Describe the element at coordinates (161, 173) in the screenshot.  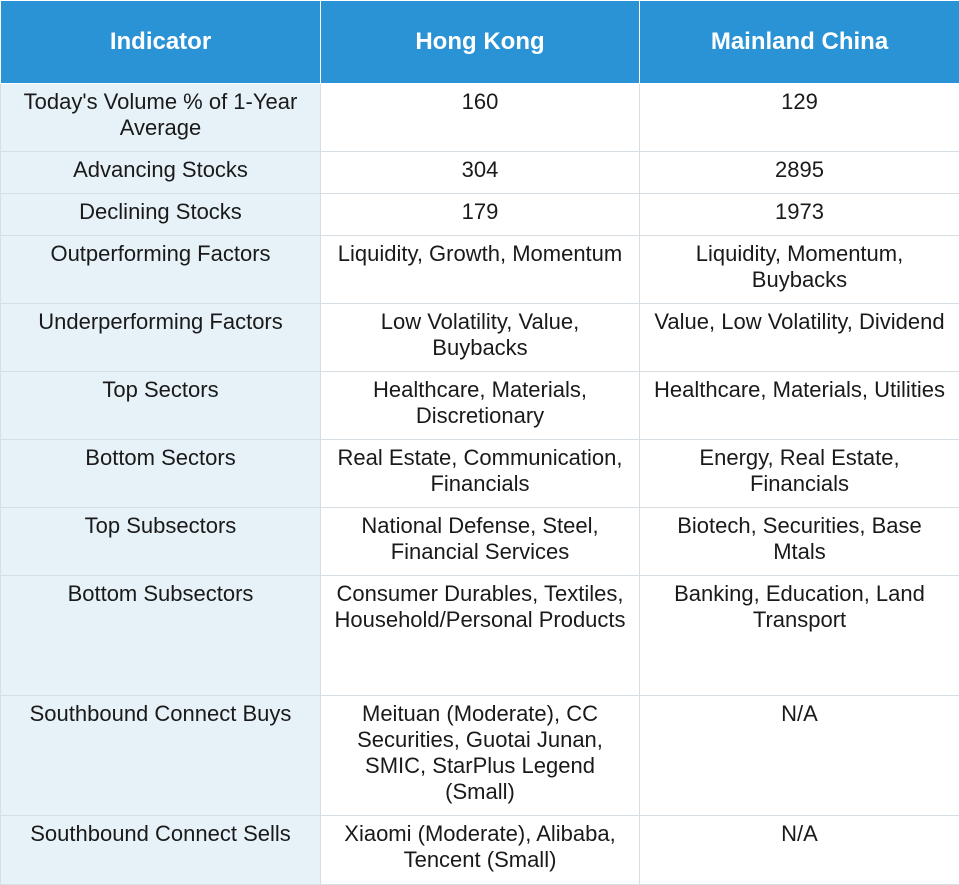
I see `indicator-cell: Advancing Stocks` at that location.